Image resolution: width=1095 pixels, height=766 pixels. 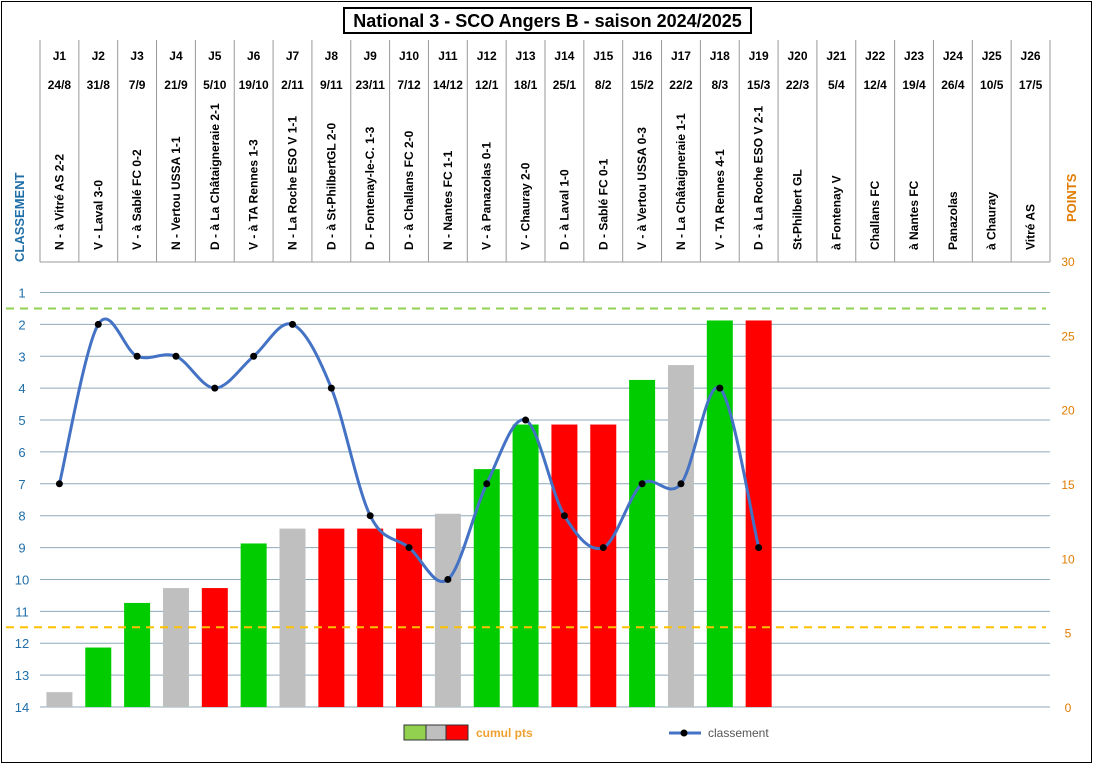 I want to click on right-tick-label: 25, so click(x=1068, y=336).